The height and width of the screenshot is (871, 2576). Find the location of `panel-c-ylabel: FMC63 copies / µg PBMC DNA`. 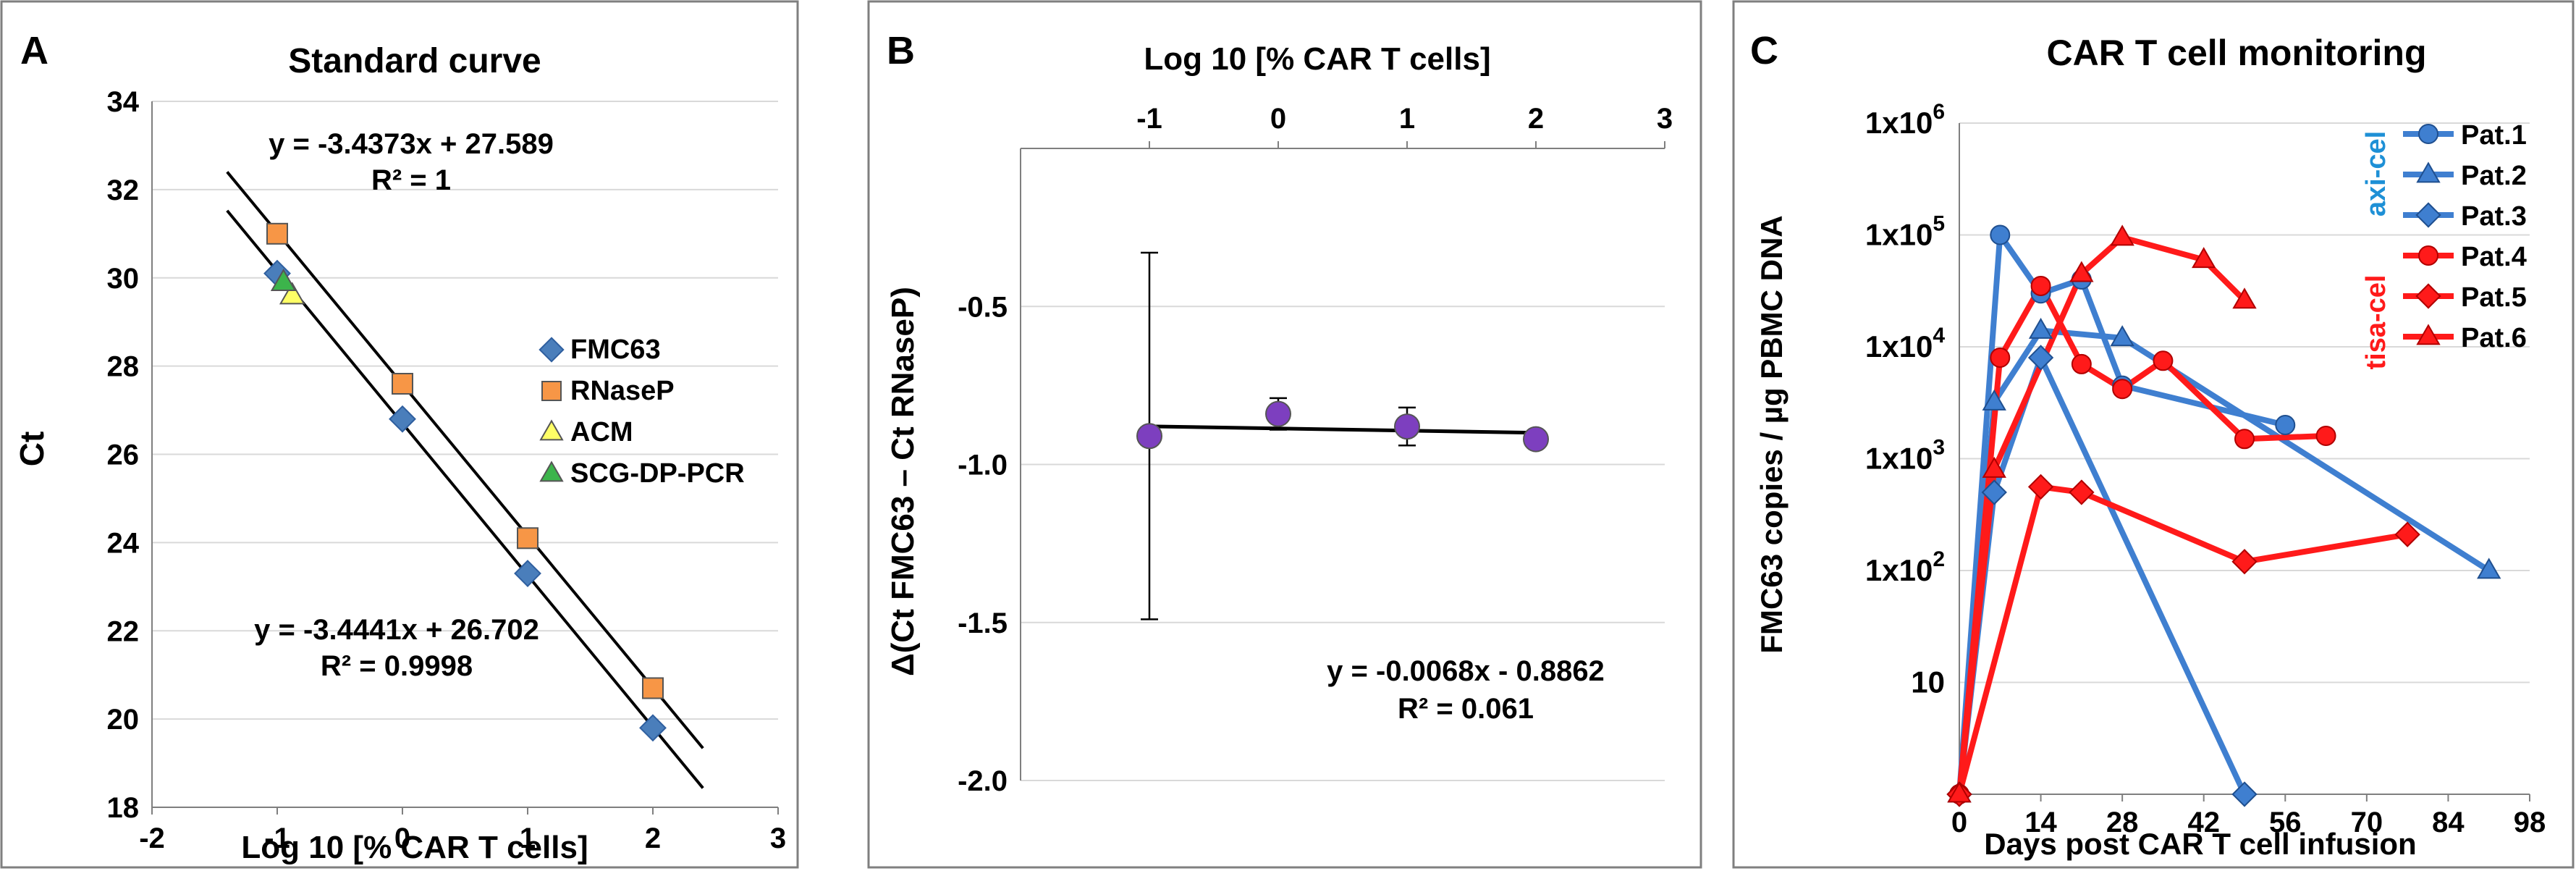

panel-c-ylabel: FMC63 copies / µg PBMC DNA is located at coordinates (1772, 434).